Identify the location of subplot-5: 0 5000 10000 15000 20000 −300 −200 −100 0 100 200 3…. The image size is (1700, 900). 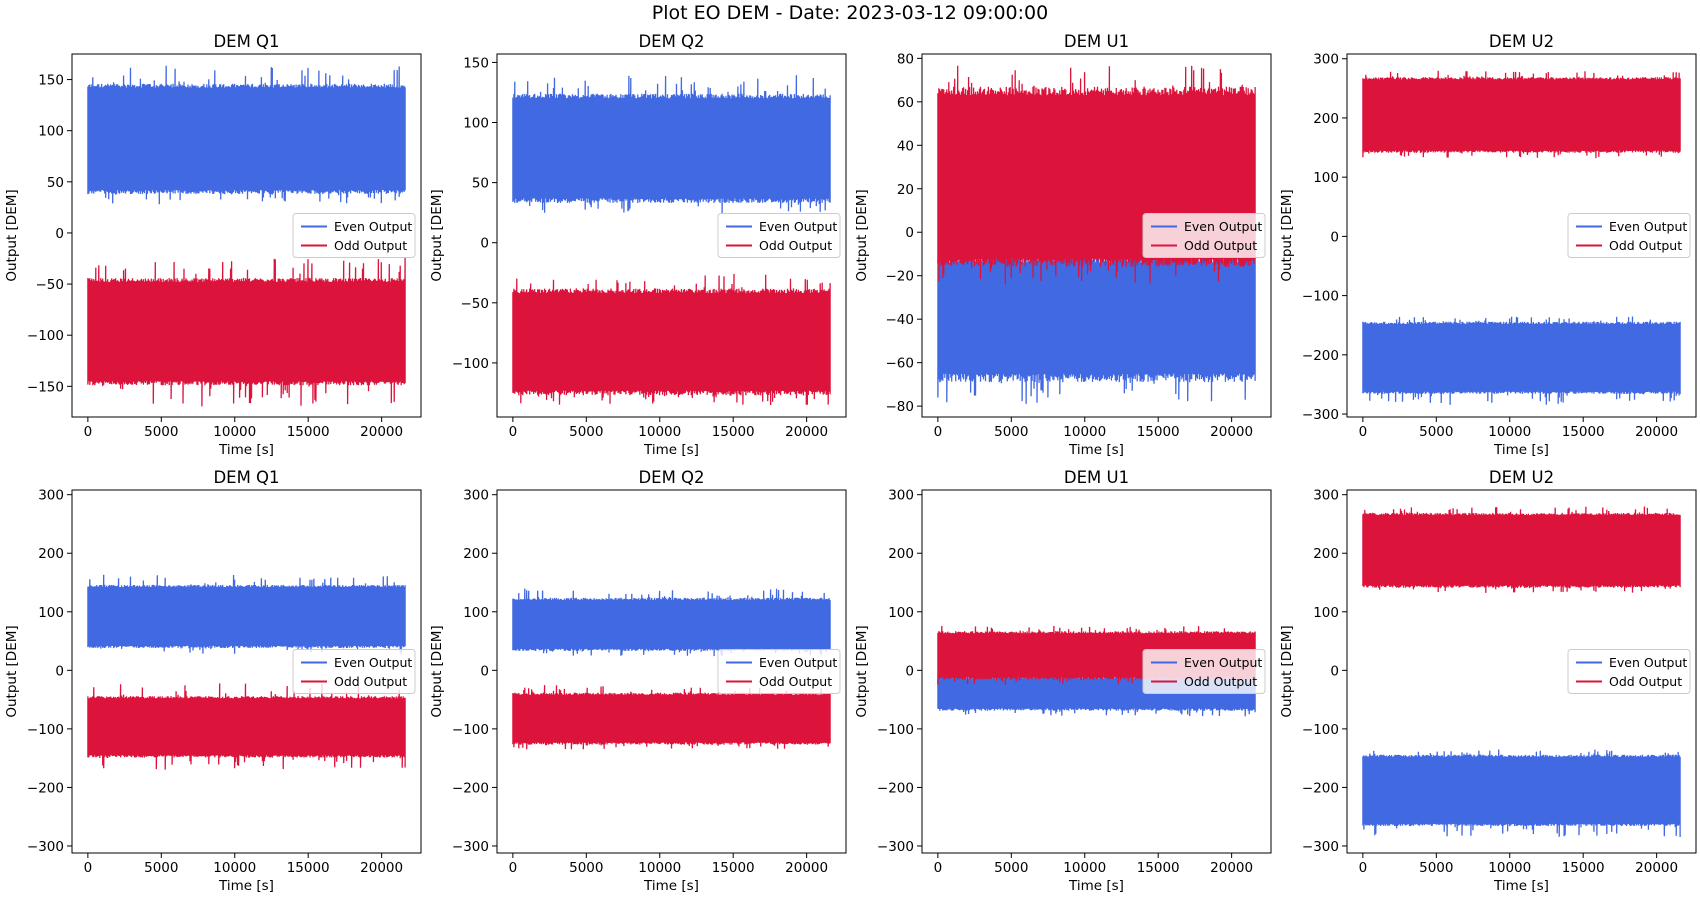
(213, 681).